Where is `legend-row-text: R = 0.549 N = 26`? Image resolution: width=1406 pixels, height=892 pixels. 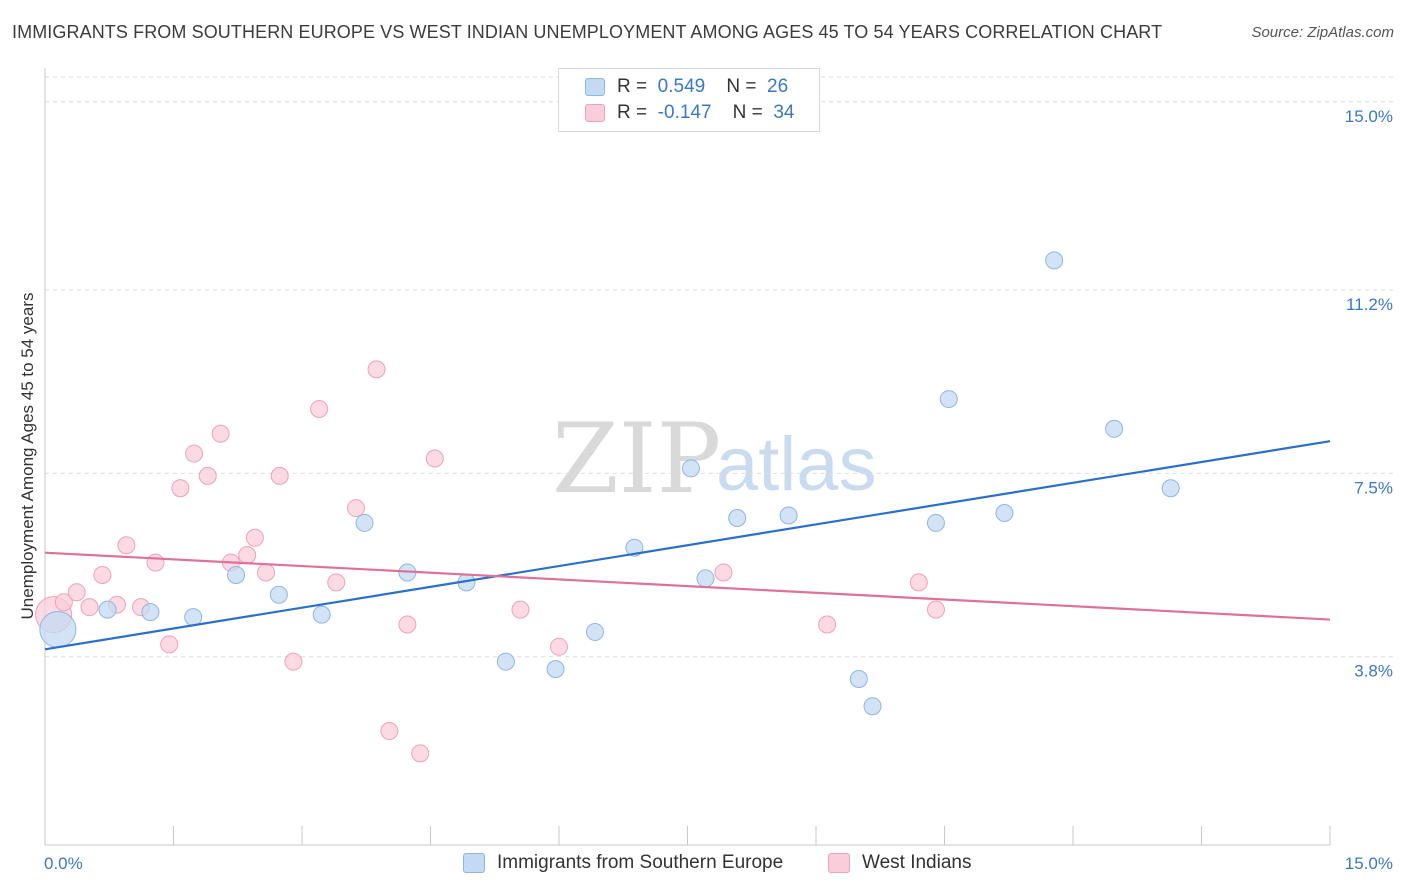
legend-row-text: R = 0.549 N = 26 is located at coordinates (702, 87).